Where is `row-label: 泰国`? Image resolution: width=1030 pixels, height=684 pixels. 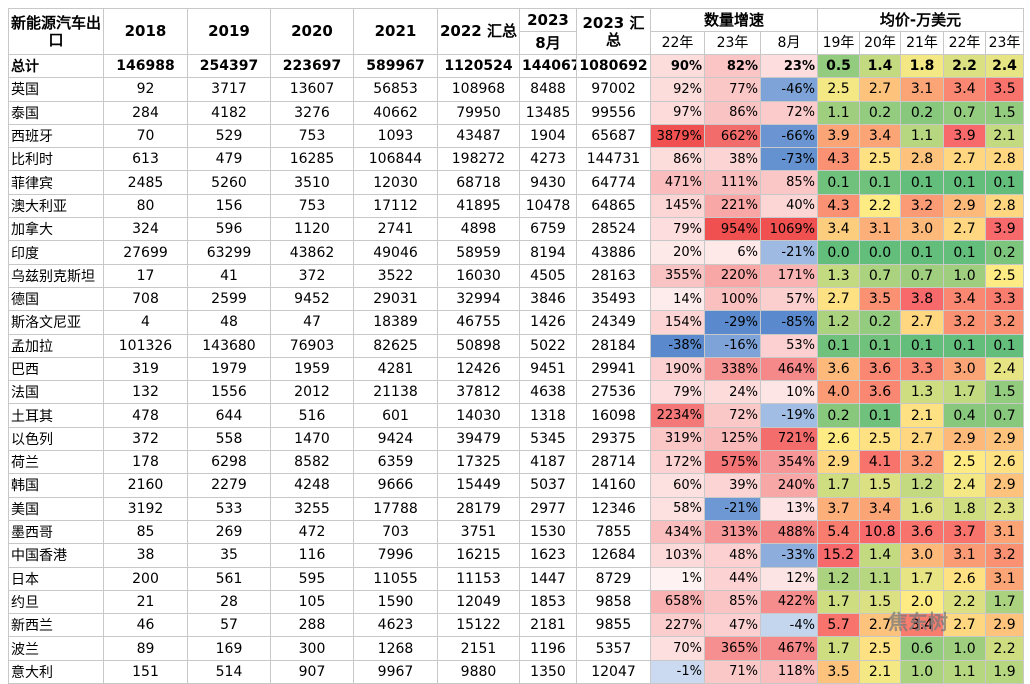
row-label: 泰国 is located at coordinates (56, 112).